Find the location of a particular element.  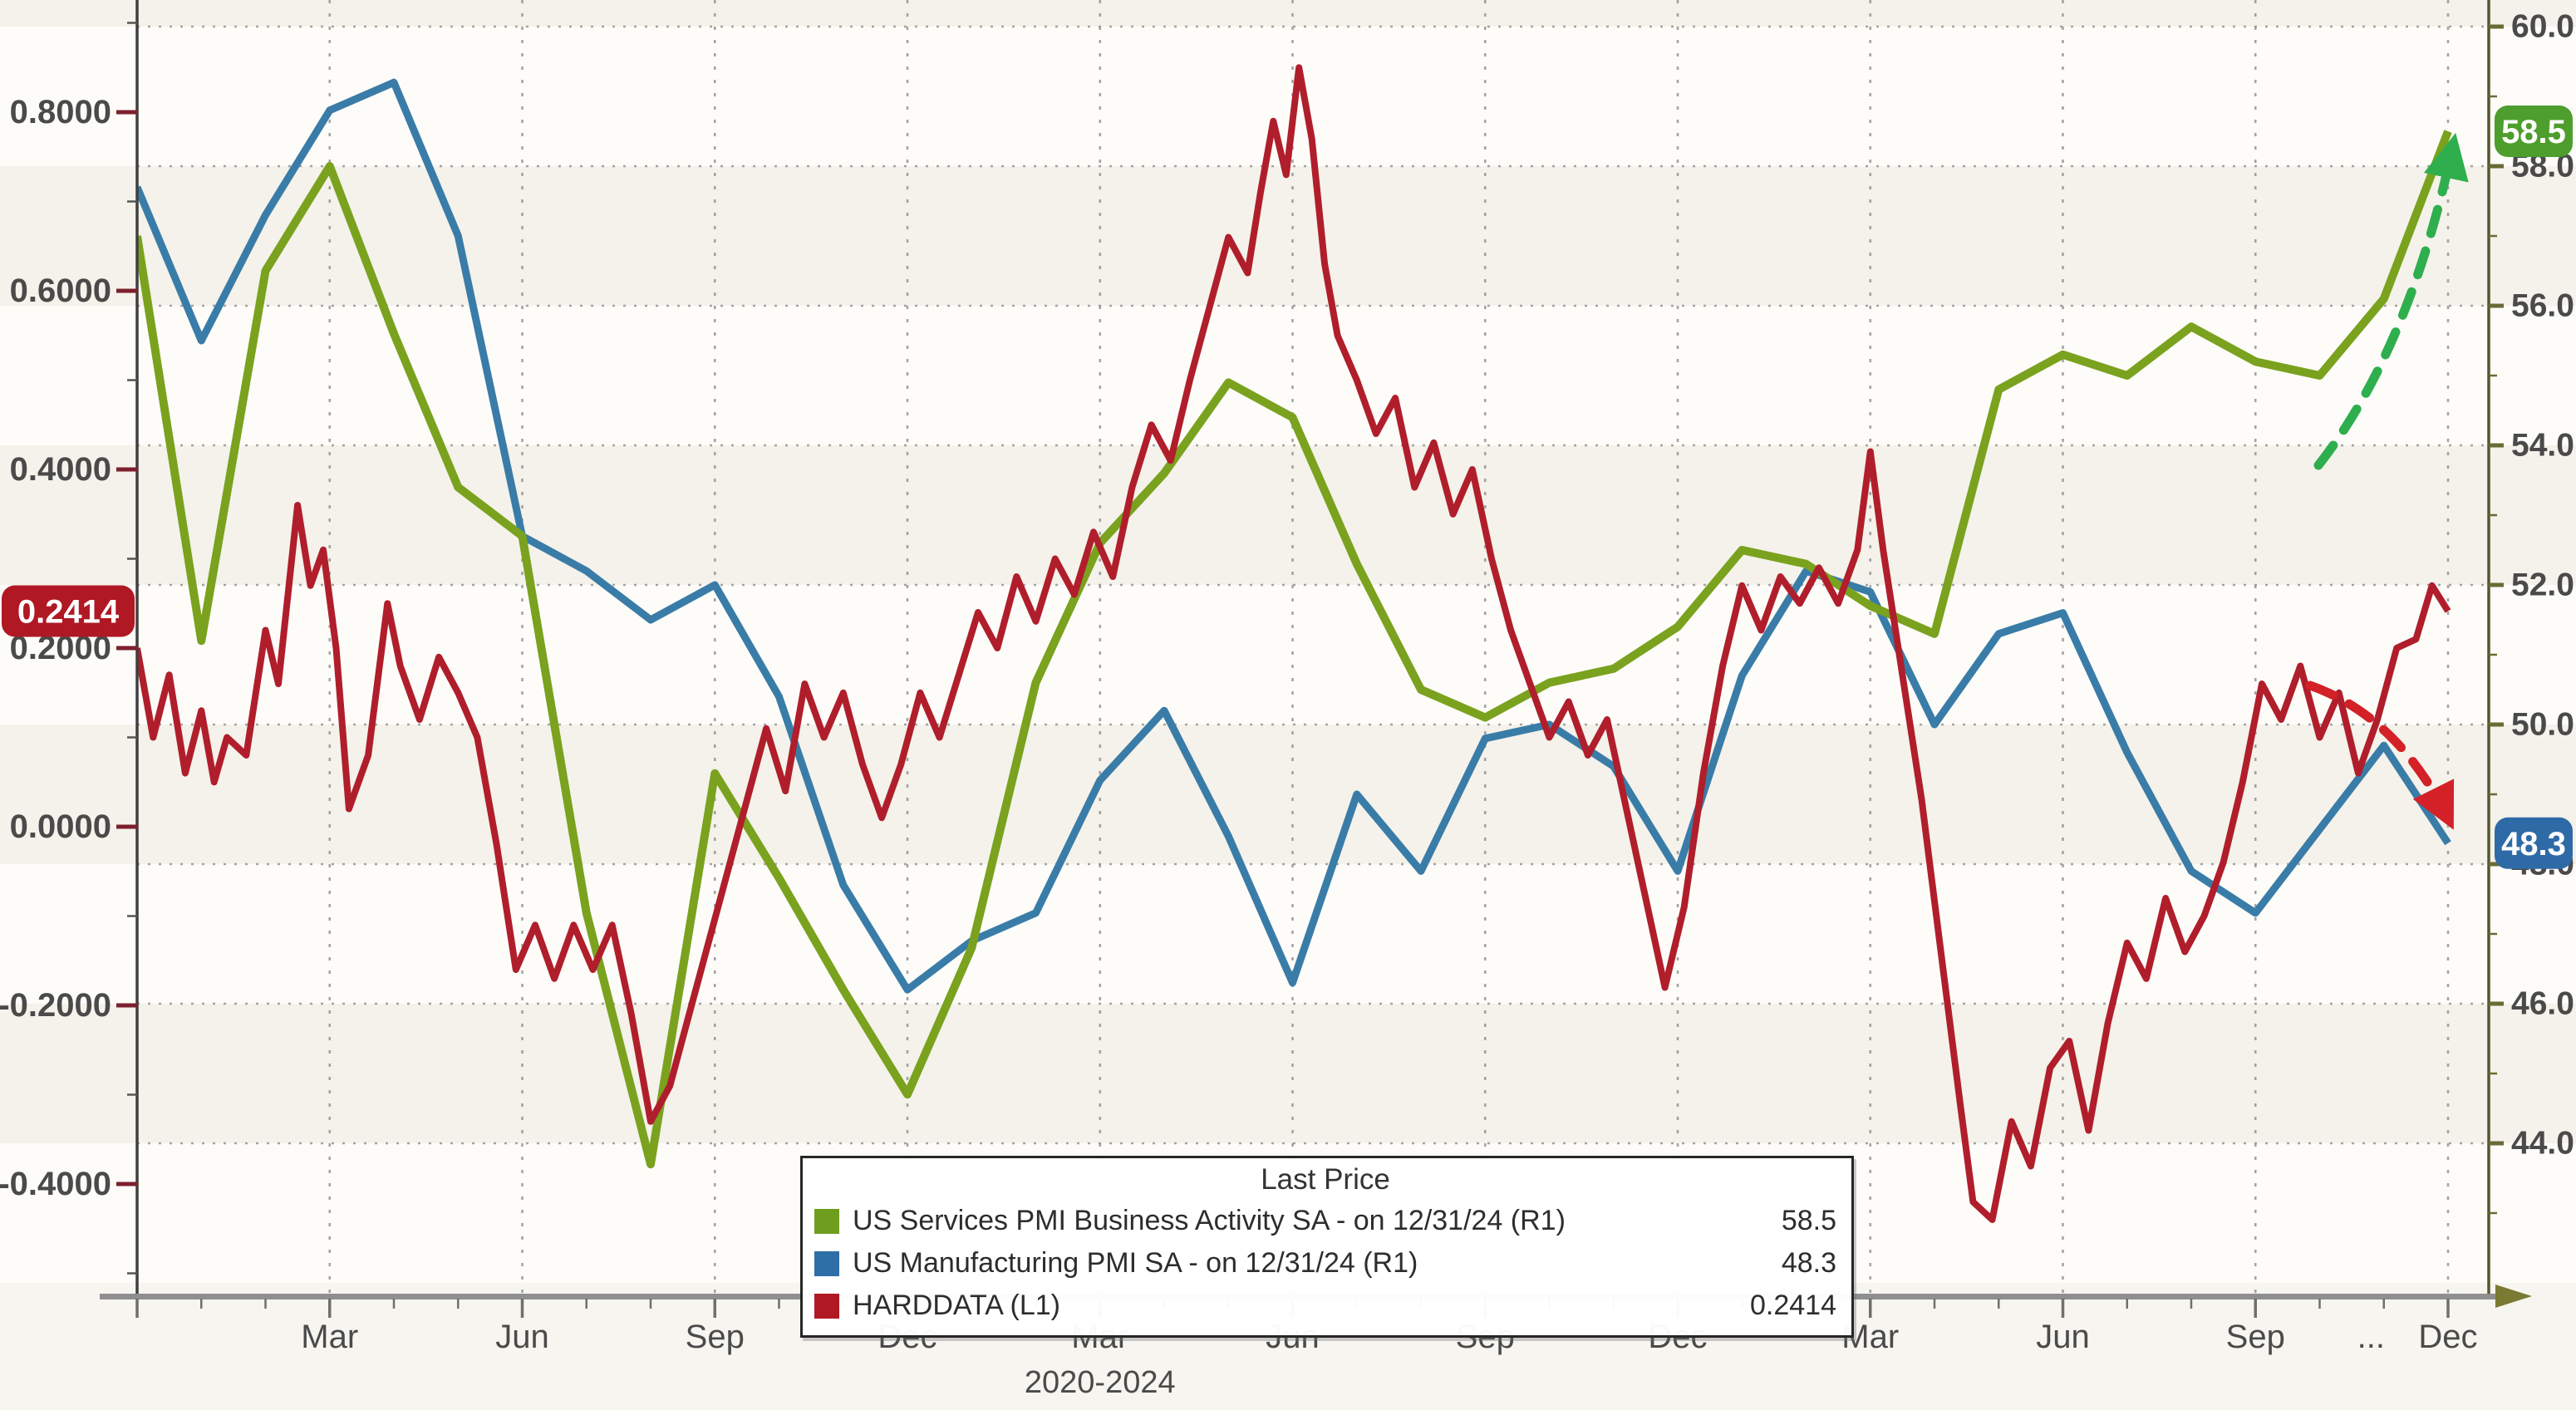

legend-label: HARDDATA (L1) is located at coordinates (957, 1305).